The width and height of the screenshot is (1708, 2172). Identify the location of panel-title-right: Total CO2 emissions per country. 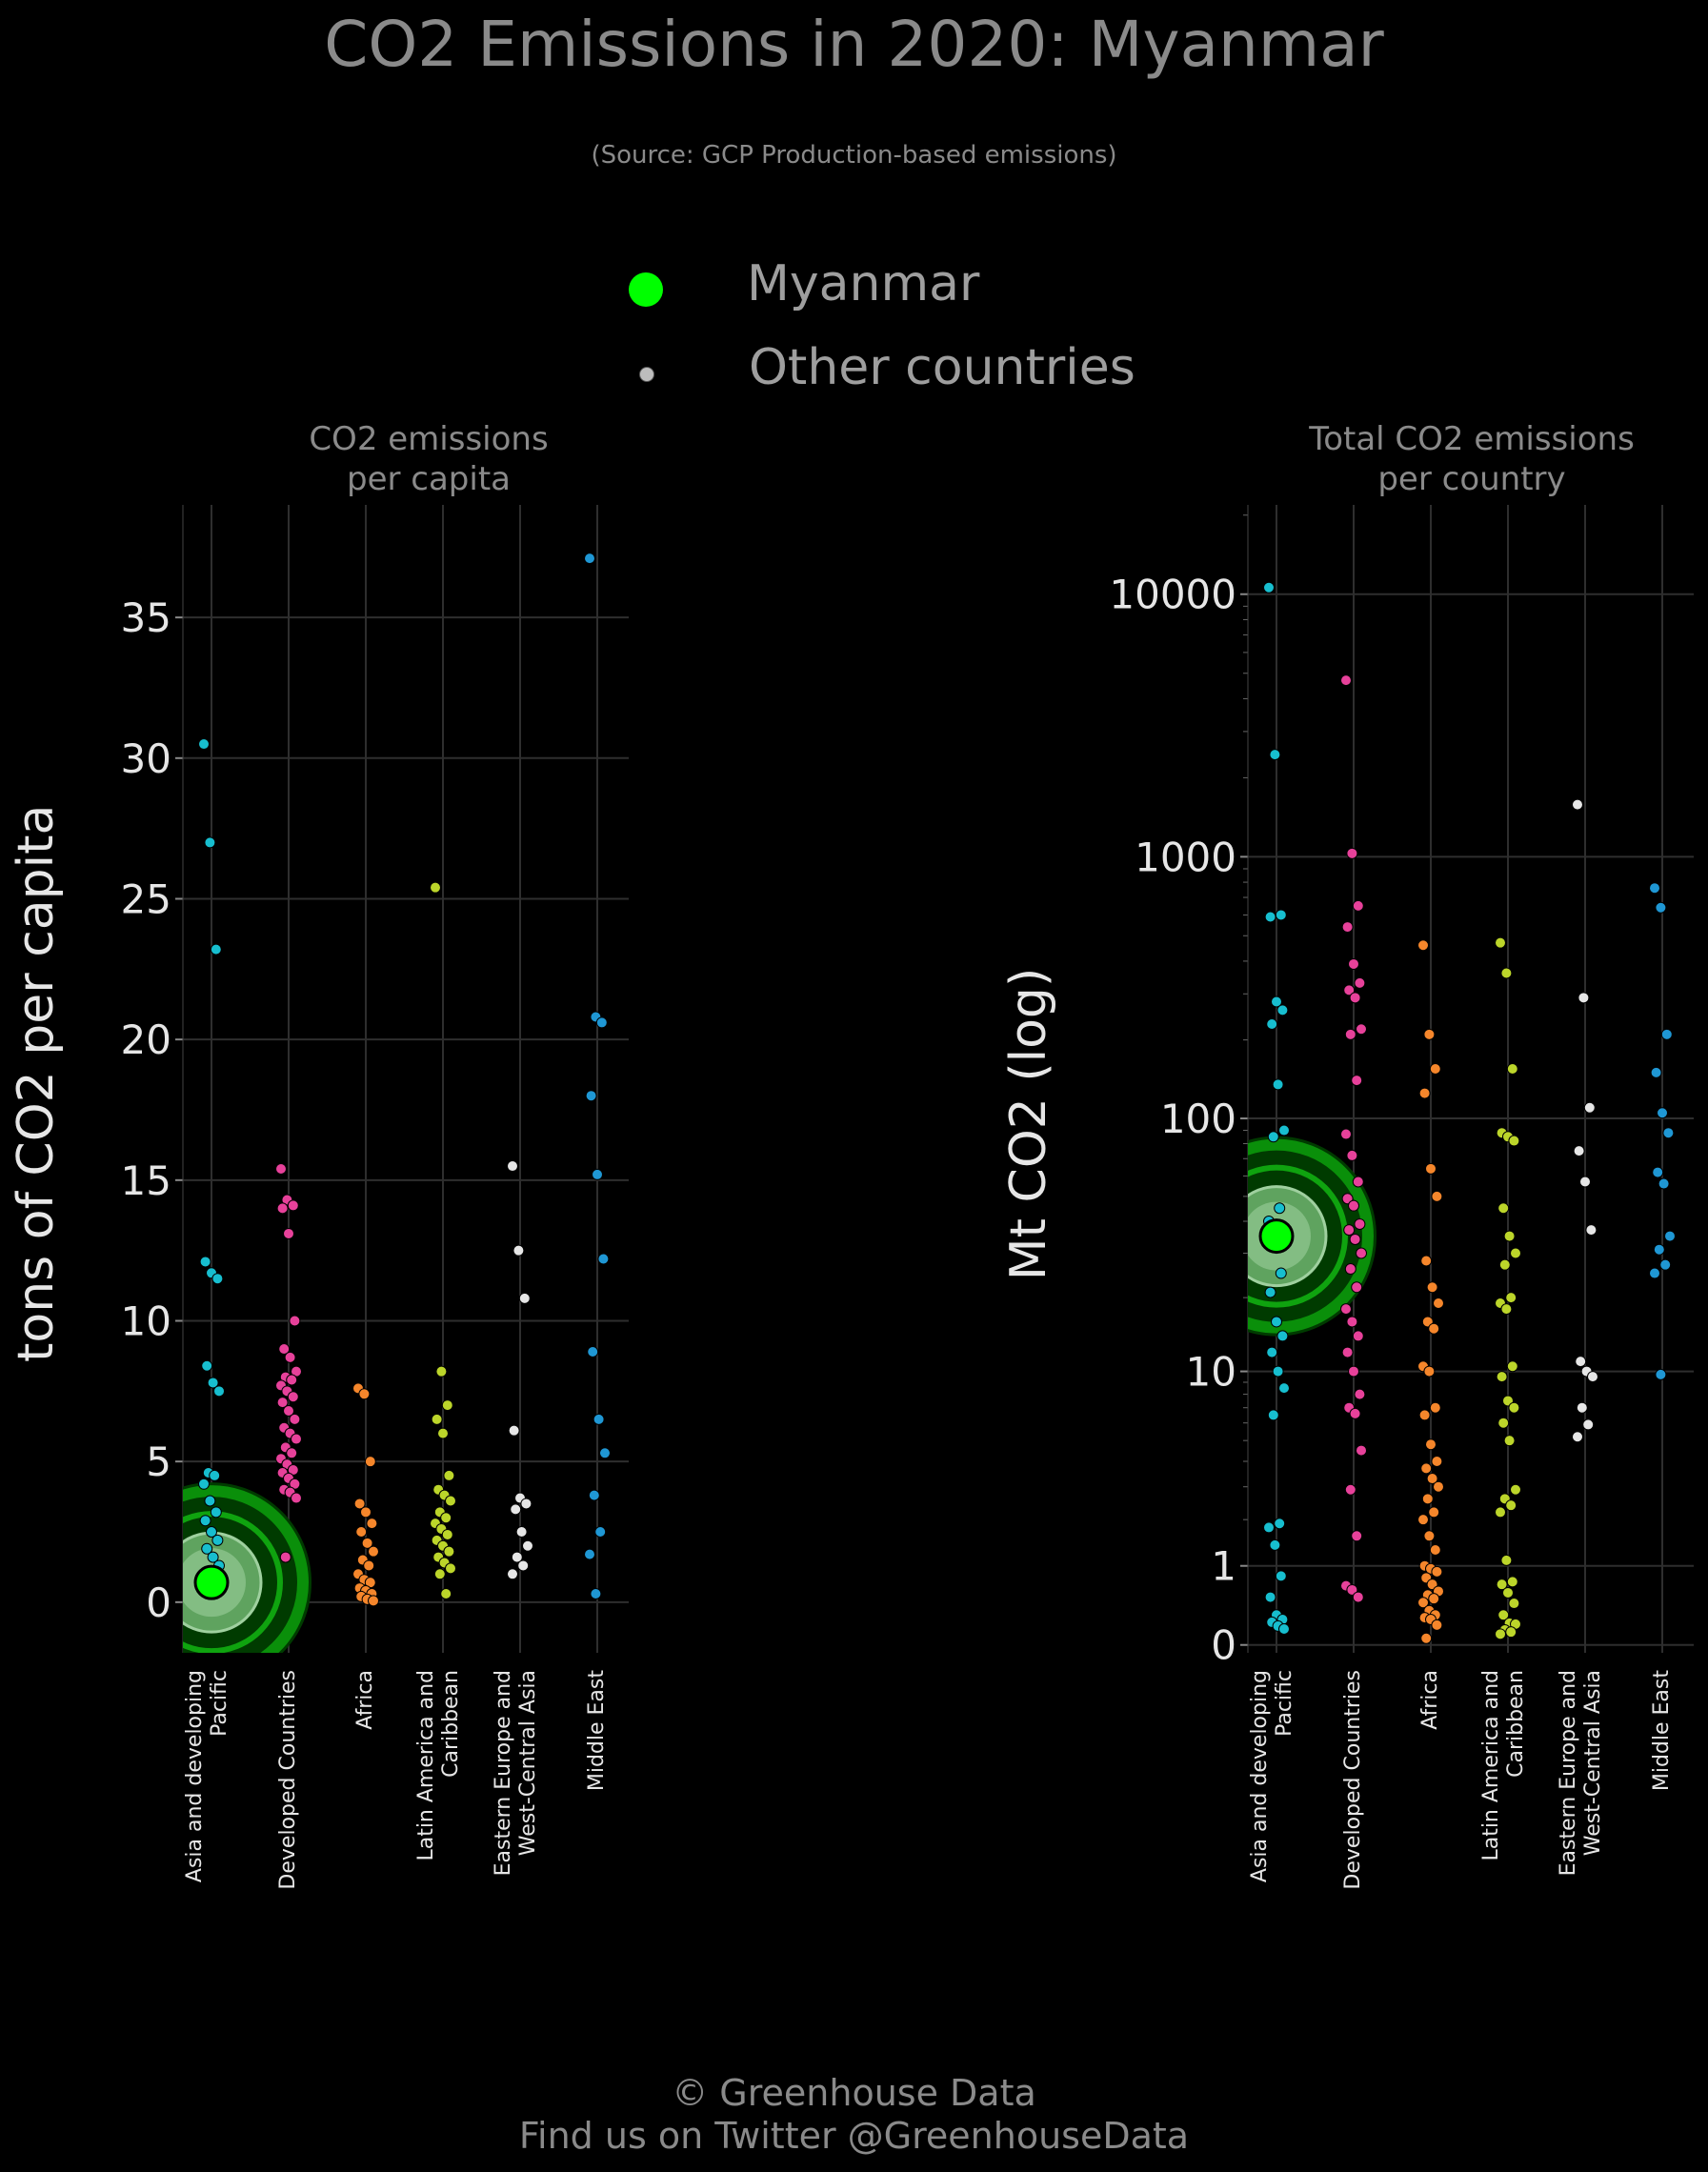
(1472, 459).